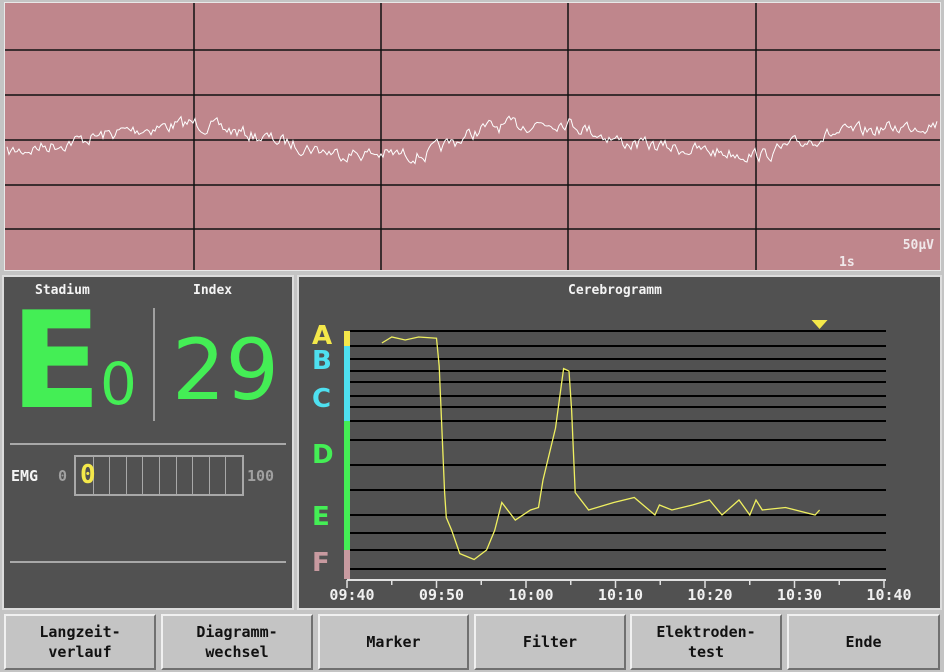 The image size is (944, 672). What do you see at coordinates (225, 370) in the screenshot?
I see `index-value: 29` at bounding box center [225, 370].